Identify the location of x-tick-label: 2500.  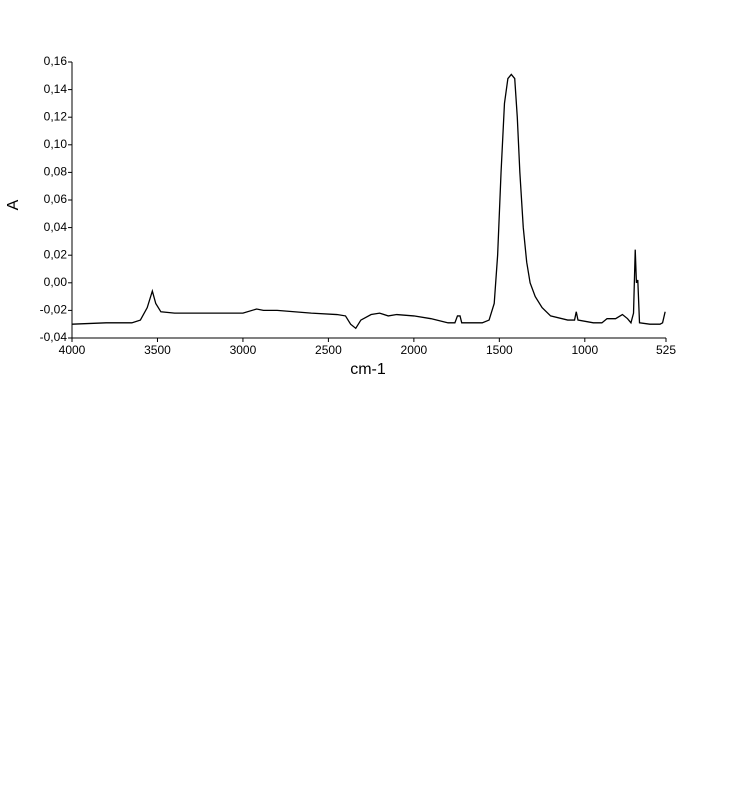
(328, 350).